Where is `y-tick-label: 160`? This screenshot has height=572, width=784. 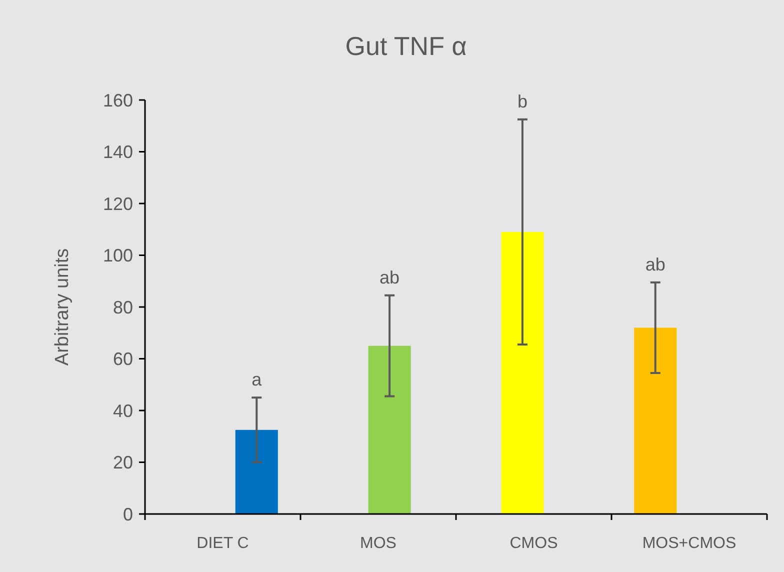 y-tick-label: 160 is located at coordinates (117, 100).